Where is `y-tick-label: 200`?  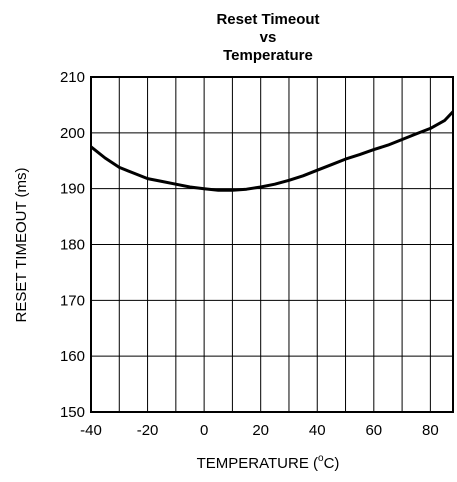
y-tick-label: 200 is located at coordinates (72, 133).